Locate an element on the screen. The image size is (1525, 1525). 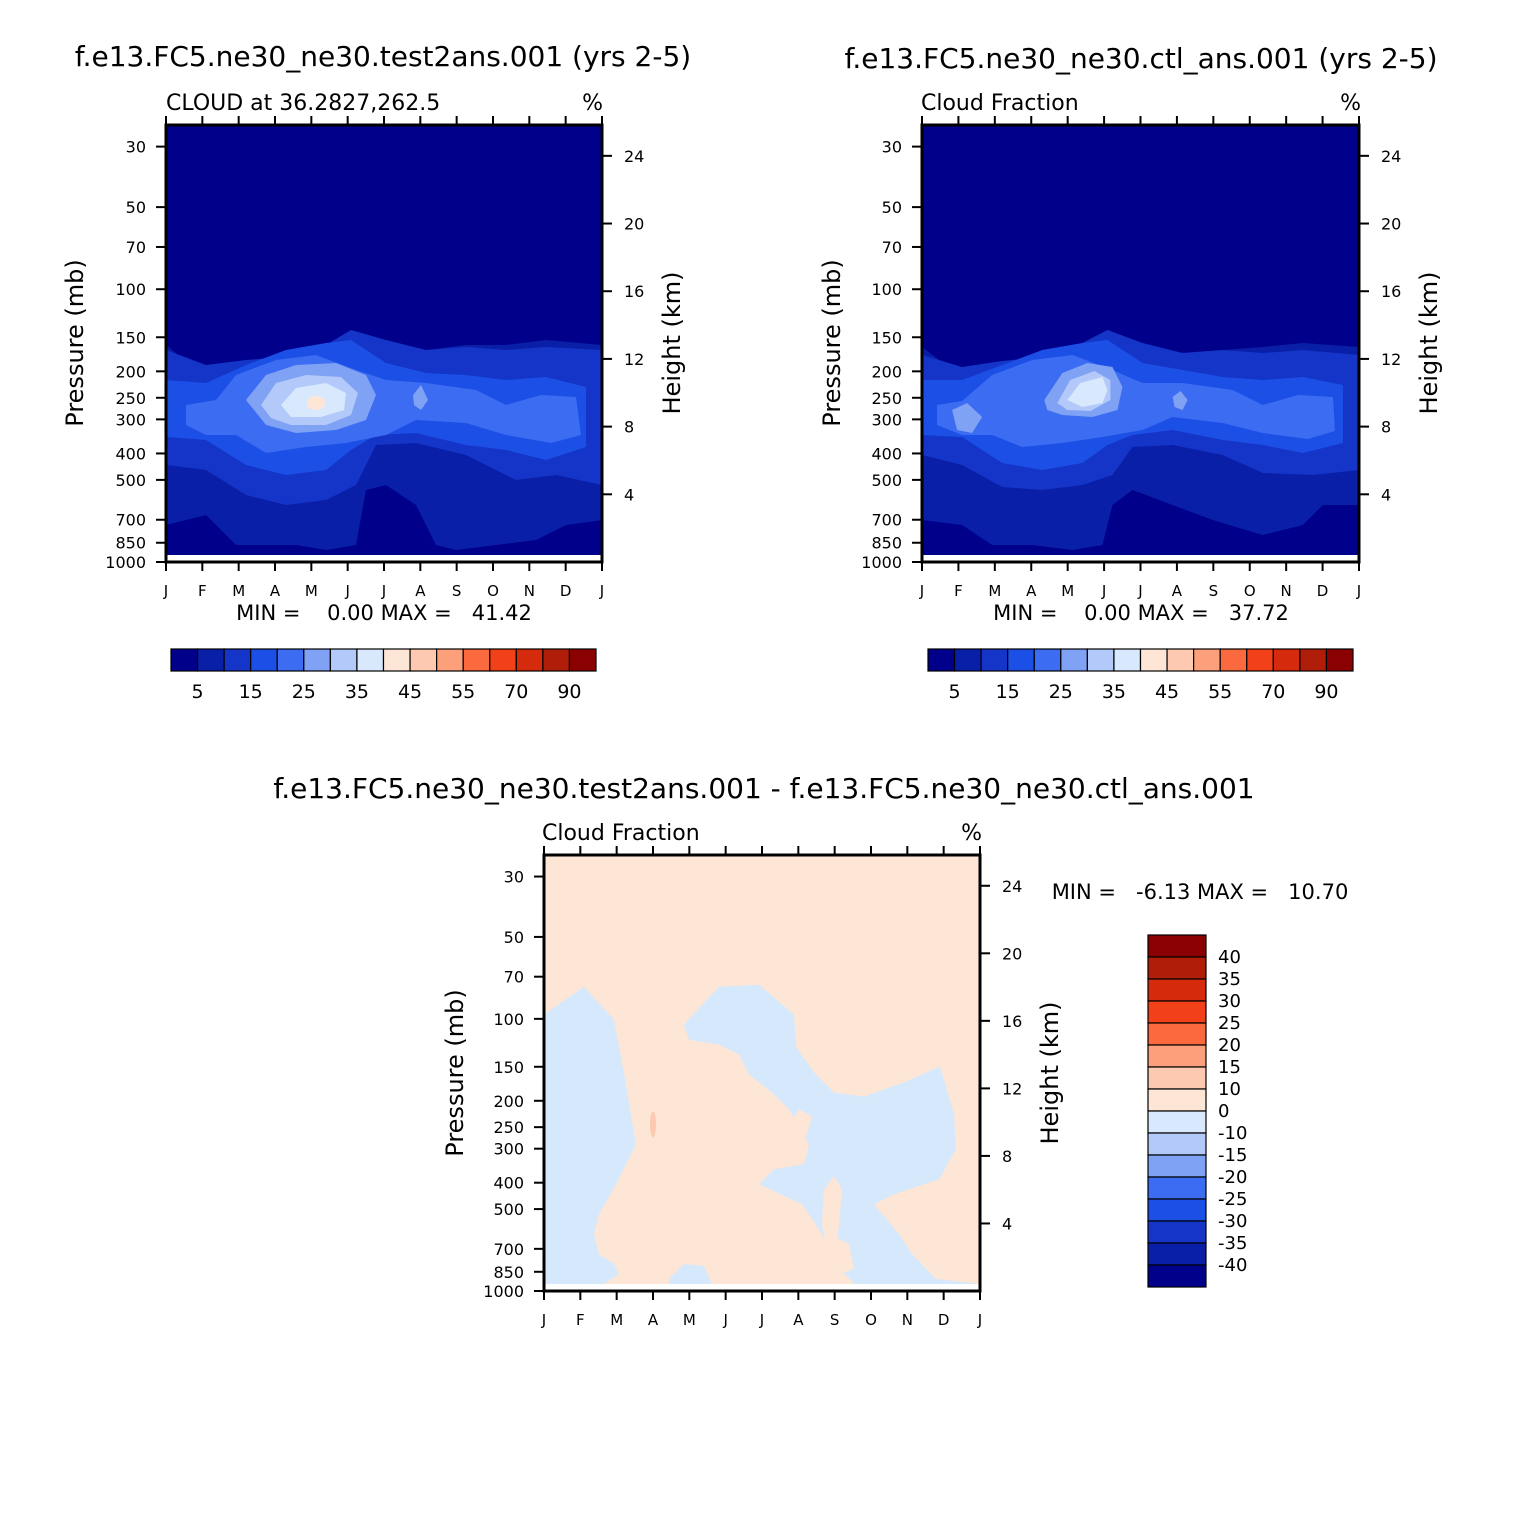
y-tick-label-left: 500 is located at coordinates (130, 480).